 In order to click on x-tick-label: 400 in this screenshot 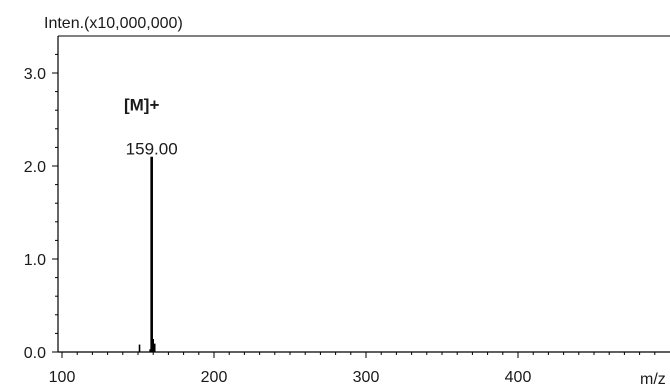, I will do `click(518, 377)`.